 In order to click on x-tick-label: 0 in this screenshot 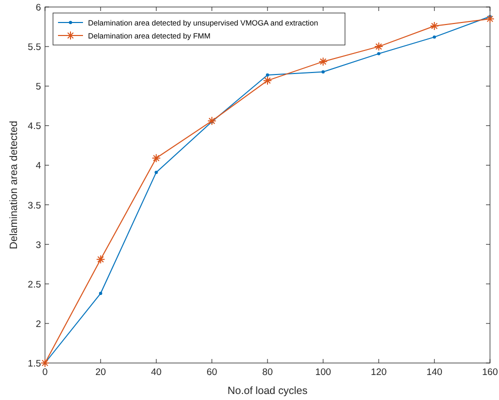, I will do `click(45, 372)`.